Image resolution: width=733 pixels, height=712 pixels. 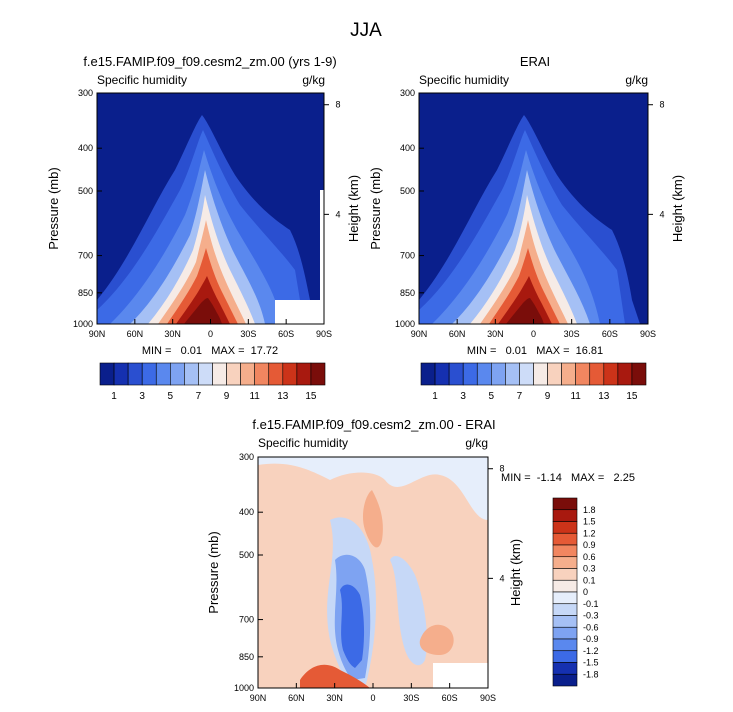 I want to click on colorbar-label: -0.9, so click(x=591, y=639).